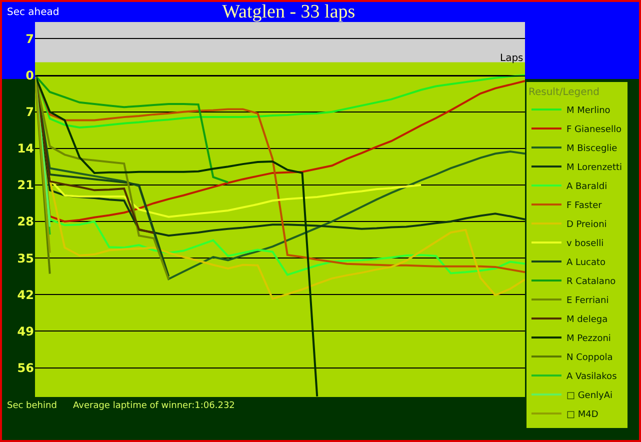 This screenshot has height=442, width=641. I want to click on legend-label: A Lucato, so click(586, 263).